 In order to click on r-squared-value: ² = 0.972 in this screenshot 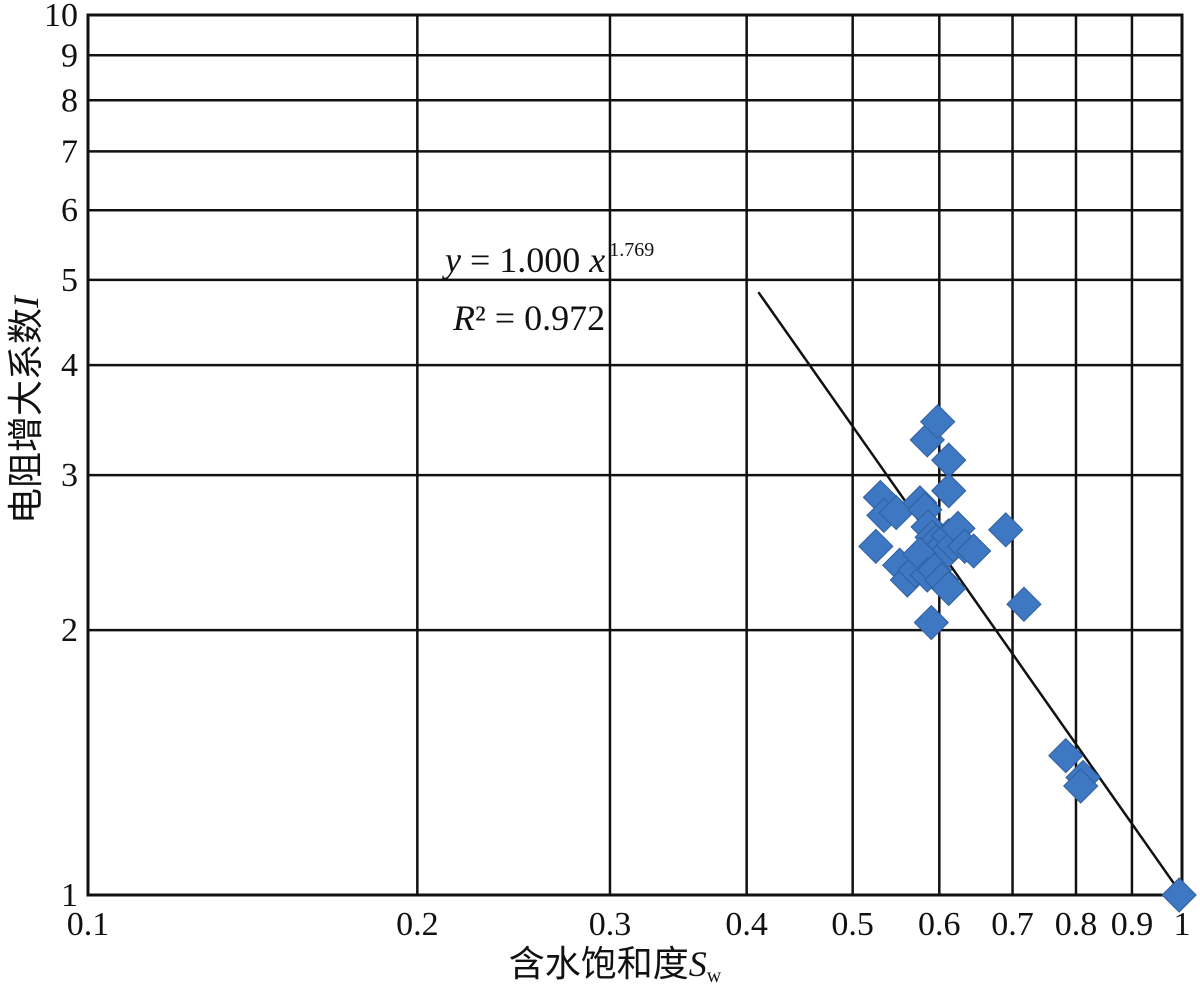, I will do `click(540, 318)`.